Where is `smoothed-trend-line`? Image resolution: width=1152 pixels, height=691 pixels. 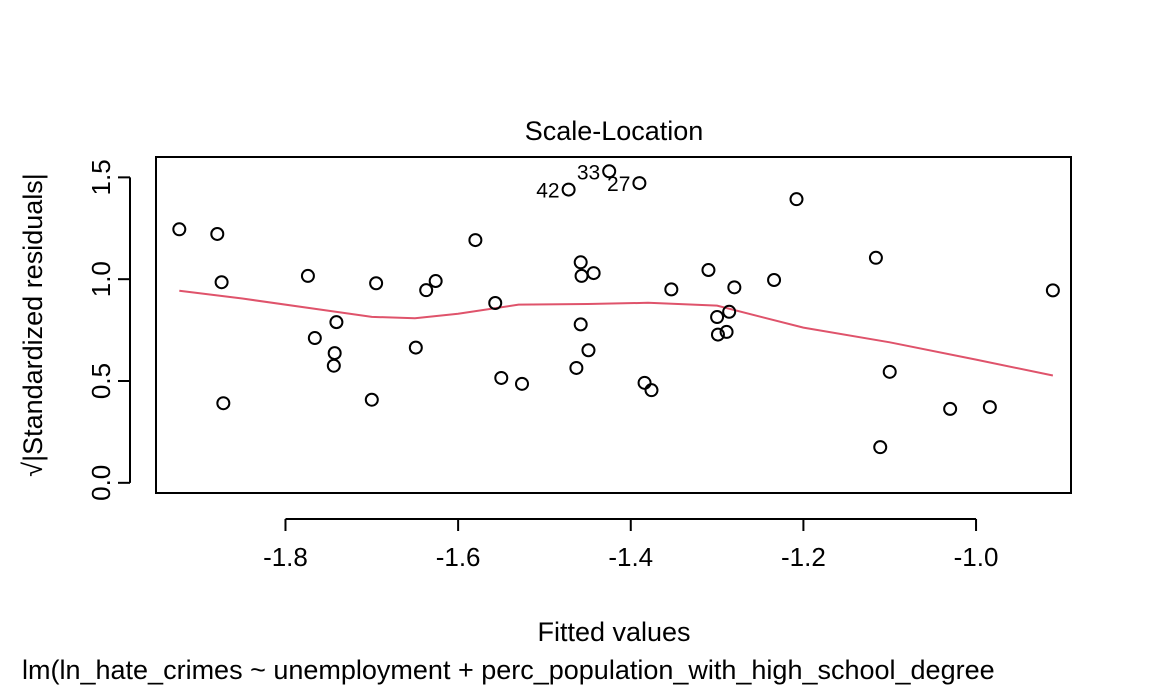 smoothed-trend-line is located at coordinates (616, 333).